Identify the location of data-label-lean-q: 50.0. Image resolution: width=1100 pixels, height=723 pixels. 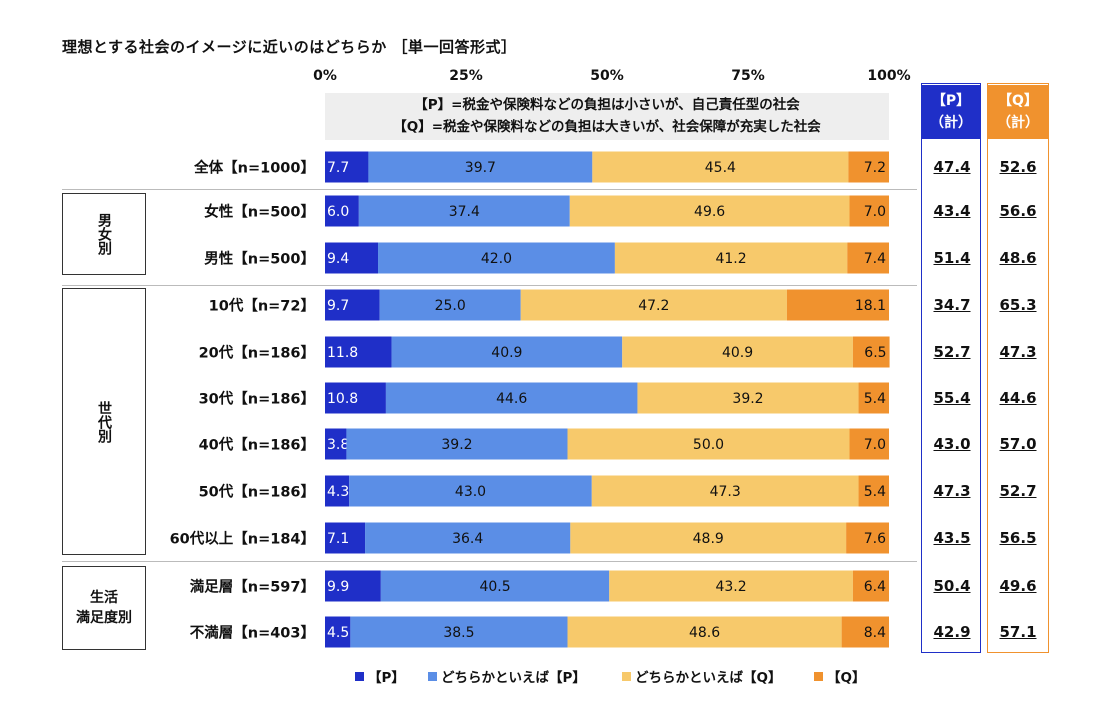
(708, 445).